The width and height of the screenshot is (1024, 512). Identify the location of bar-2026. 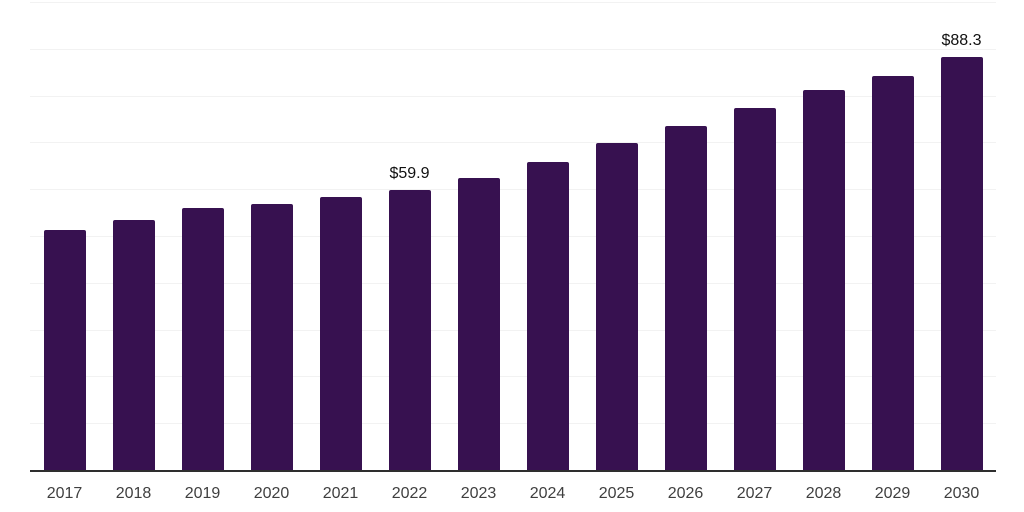
(685, 297).